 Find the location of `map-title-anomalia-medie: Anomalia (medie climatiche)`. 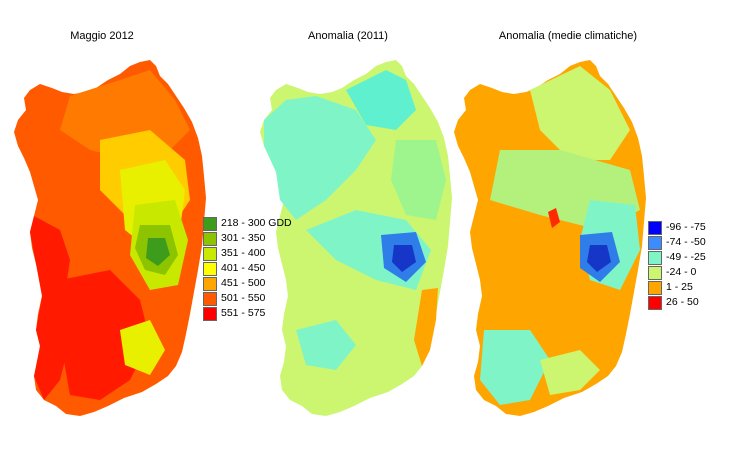

map-title-anomalia-medie: Anomalia (medie climatiche) is located at coordinates (568, 36).